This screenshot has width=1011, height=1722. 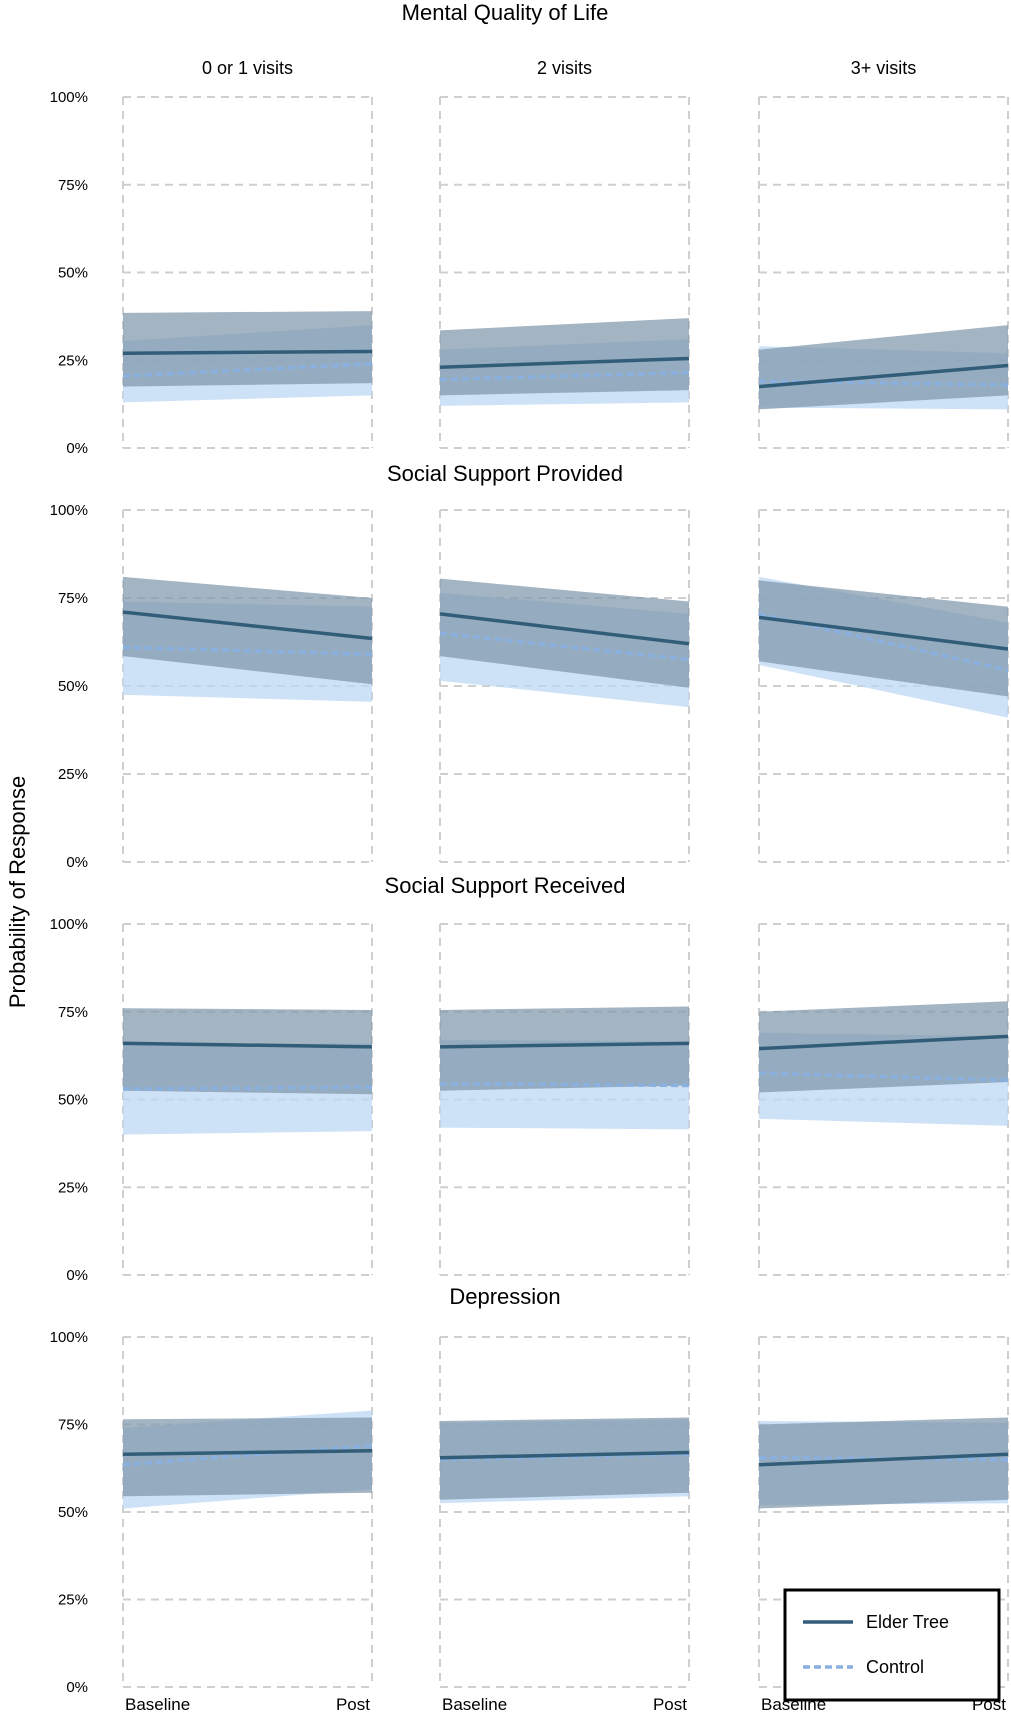 What do you see at coordinates (907, 1622) in the screenshot?
I see `legend-label: Elder Tree` at bounding box center [907, 1622].